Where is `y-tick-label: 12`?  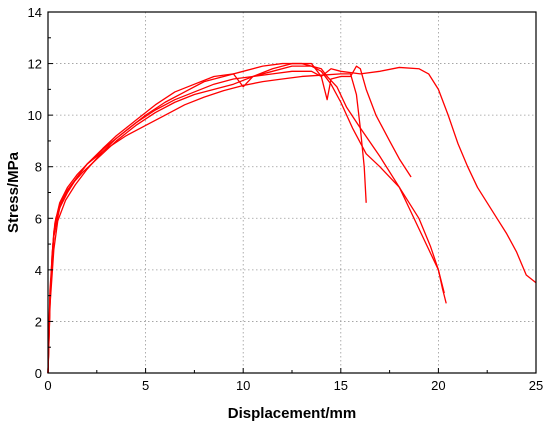
y-tick-label: 12 is located at coordinates (35, 64).